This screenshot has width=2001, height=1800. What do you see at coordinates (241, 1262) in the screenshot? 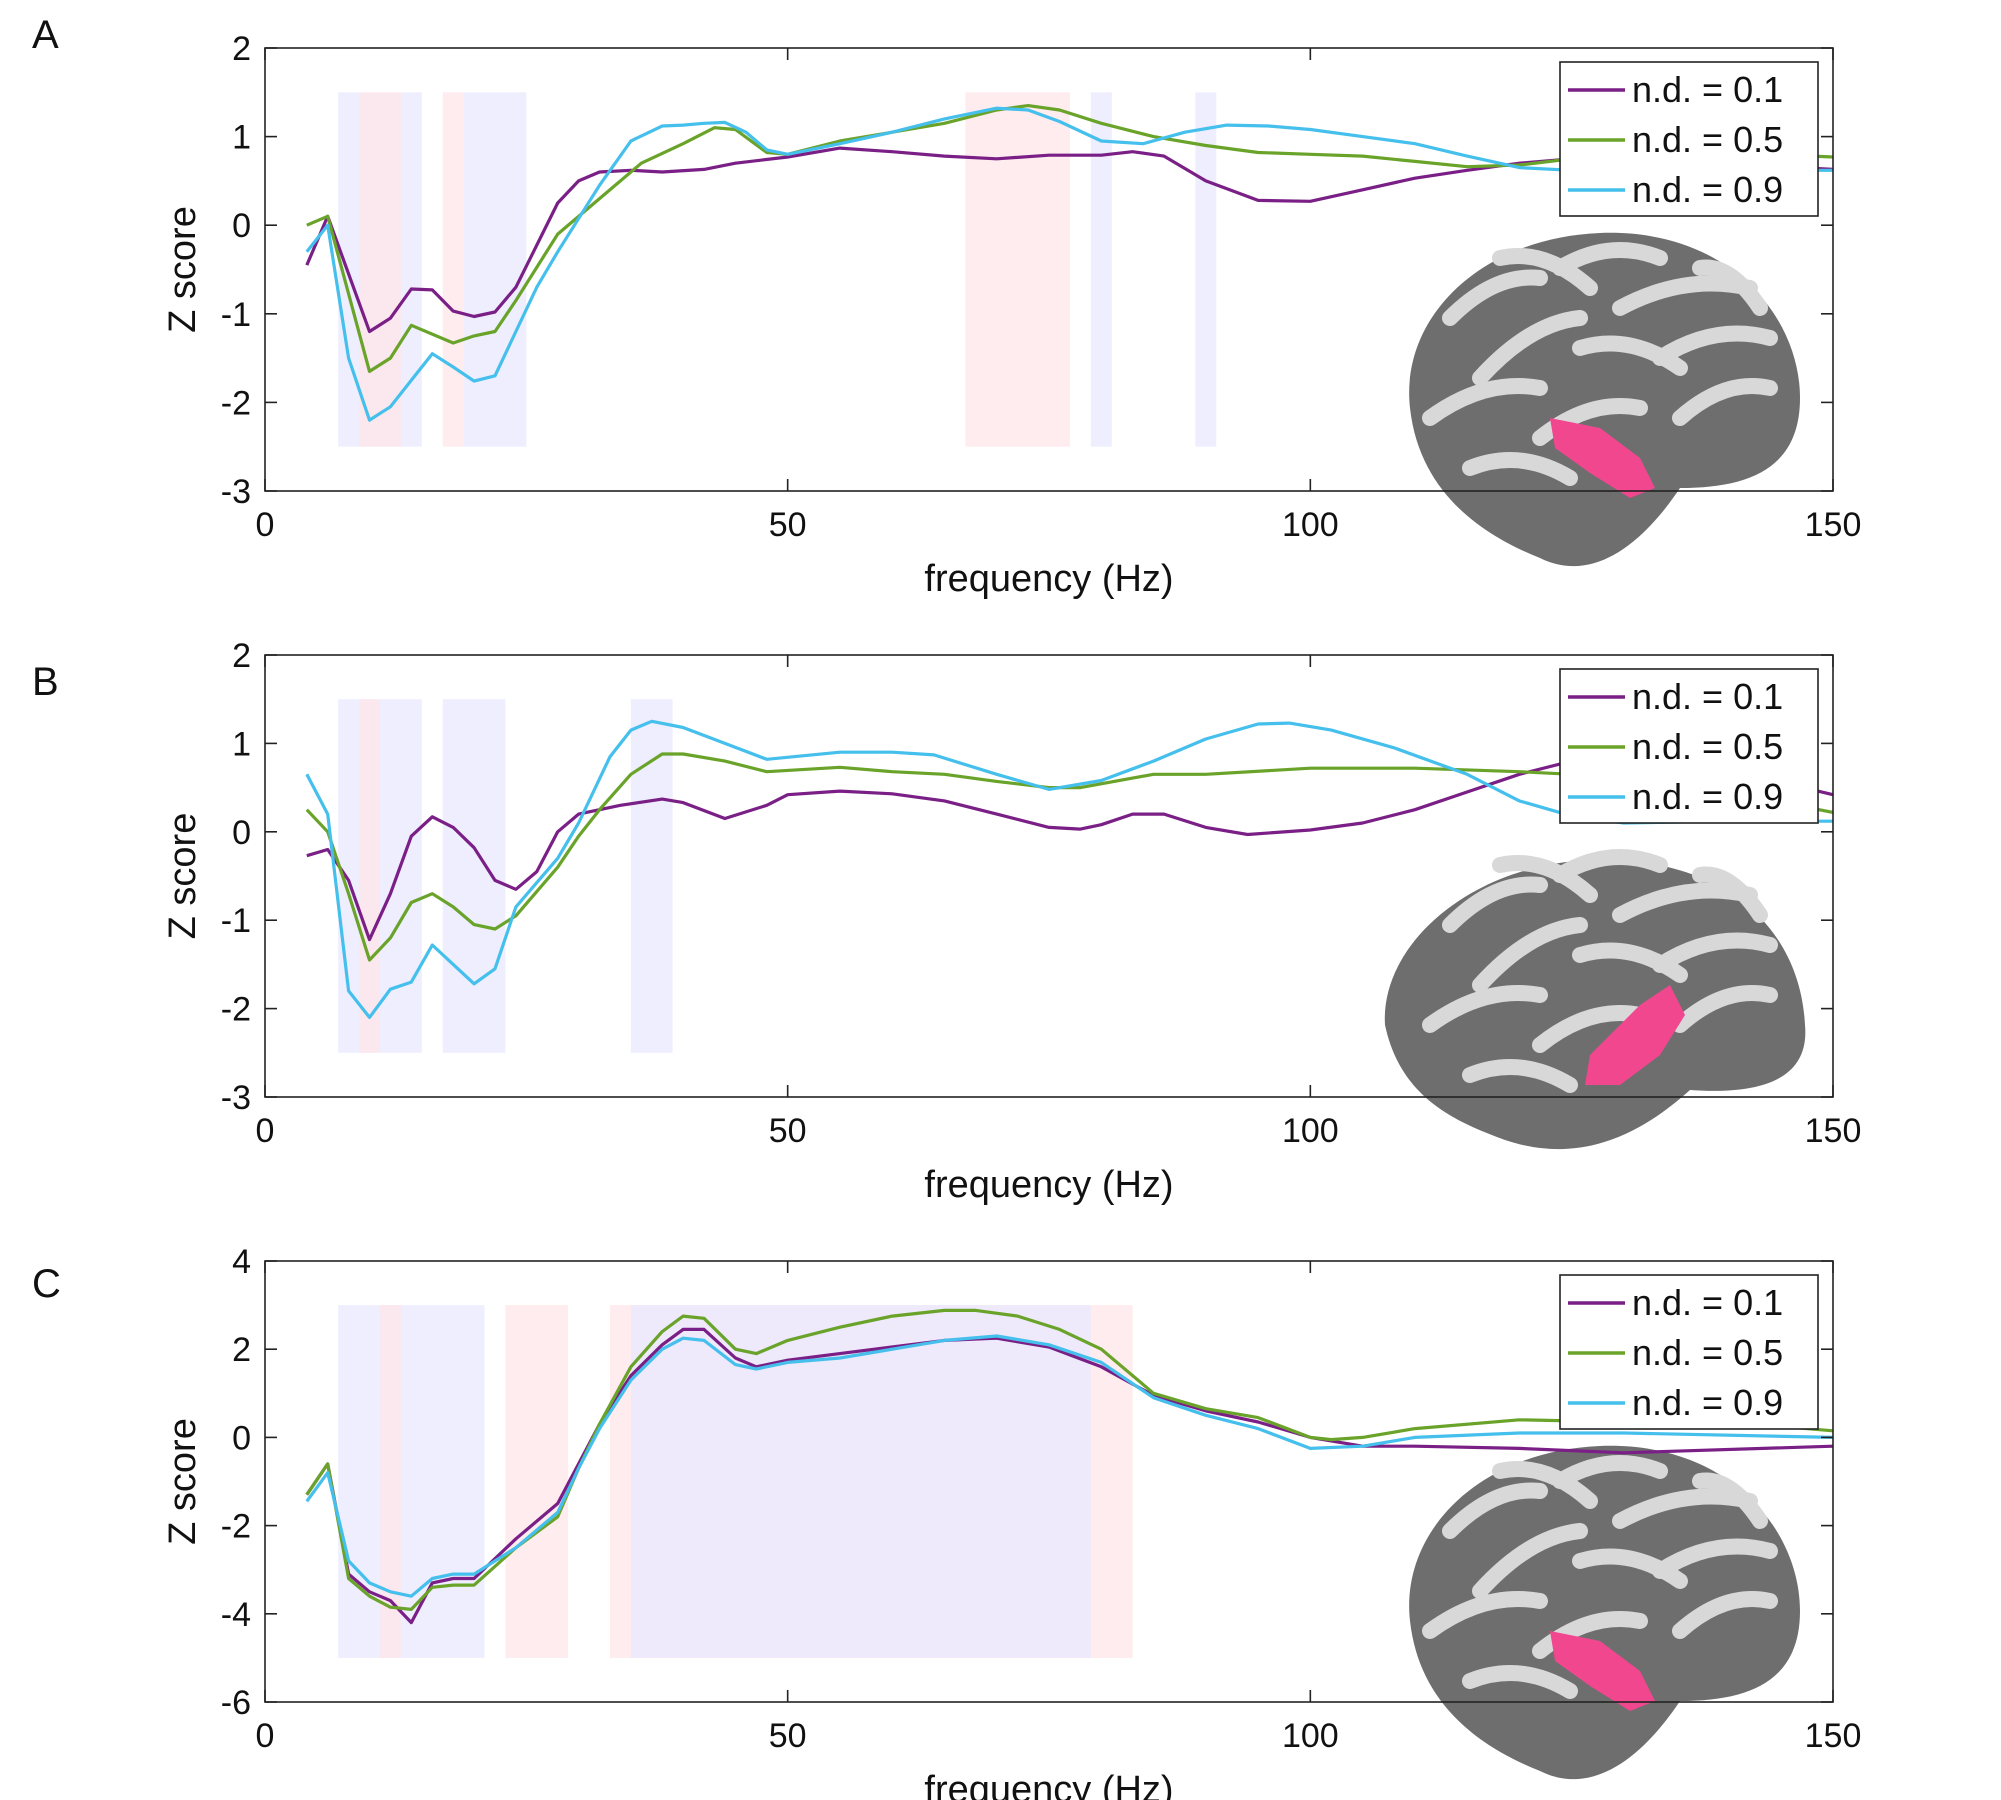
I see `y-tick-label: 4` at bounding box center [241, 1262].